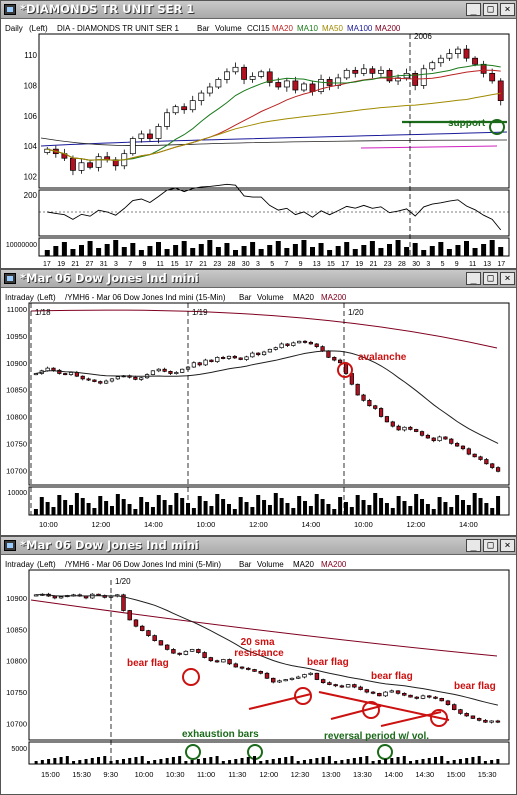 This screenshot has width=517, height=795. I want to click on x-tick-label: 14:00, so click(468, 524).